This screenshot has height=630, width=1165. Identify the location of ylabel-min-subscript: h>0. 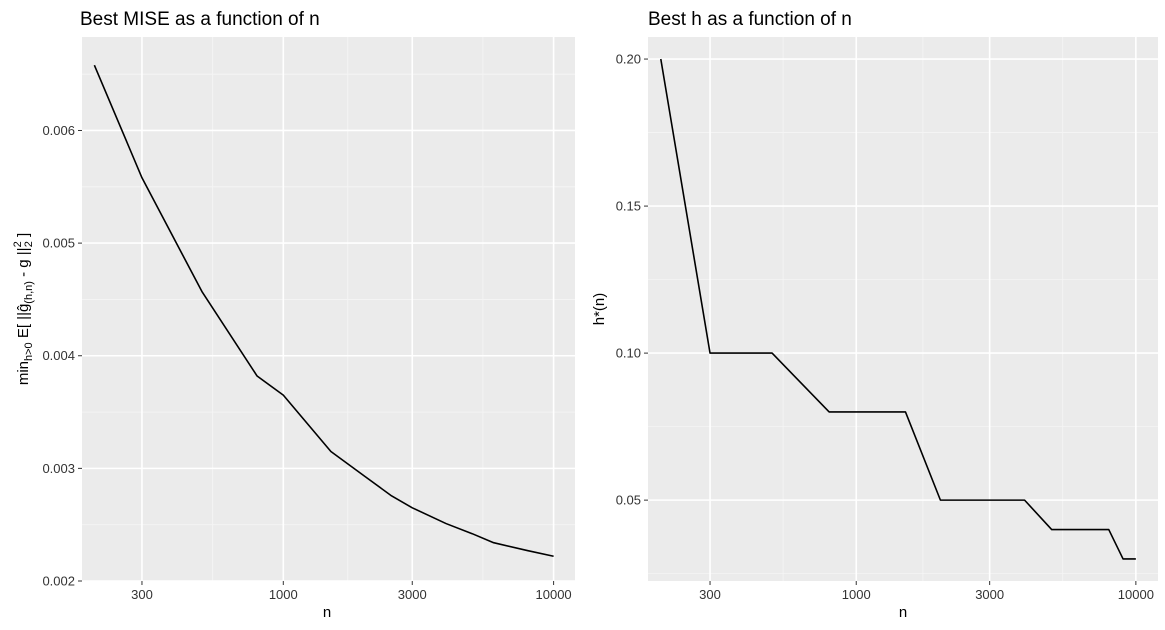
(29, 351).